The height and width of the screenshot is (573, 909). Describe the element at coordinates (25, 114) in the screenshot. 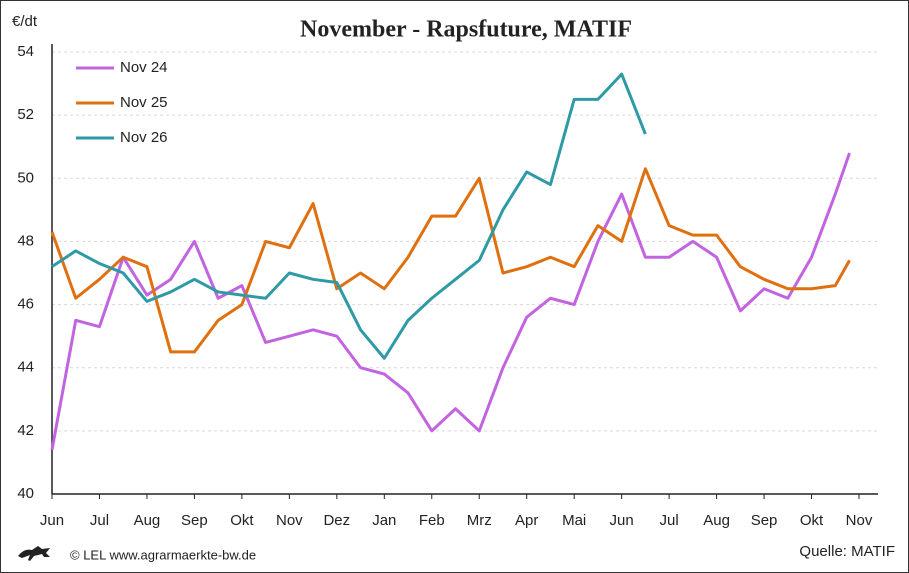

I see `y-tick-label: 52` at that location.